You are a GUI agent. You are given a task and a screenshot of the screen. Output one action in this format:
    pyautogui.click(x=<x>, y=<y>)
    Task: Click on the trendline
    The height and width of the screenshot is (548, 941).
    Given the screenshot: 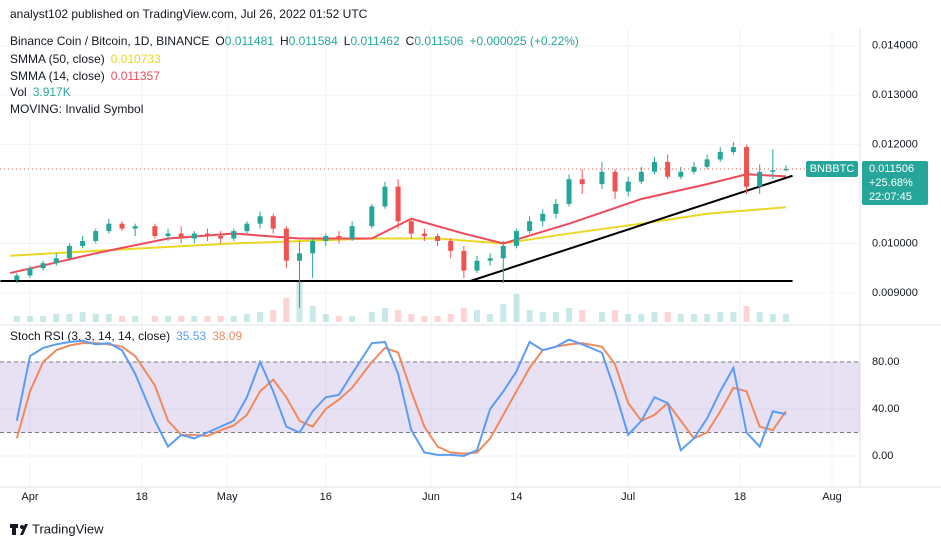 What is the action you would take?
    pyautogui.click(x=631, y=228)
    